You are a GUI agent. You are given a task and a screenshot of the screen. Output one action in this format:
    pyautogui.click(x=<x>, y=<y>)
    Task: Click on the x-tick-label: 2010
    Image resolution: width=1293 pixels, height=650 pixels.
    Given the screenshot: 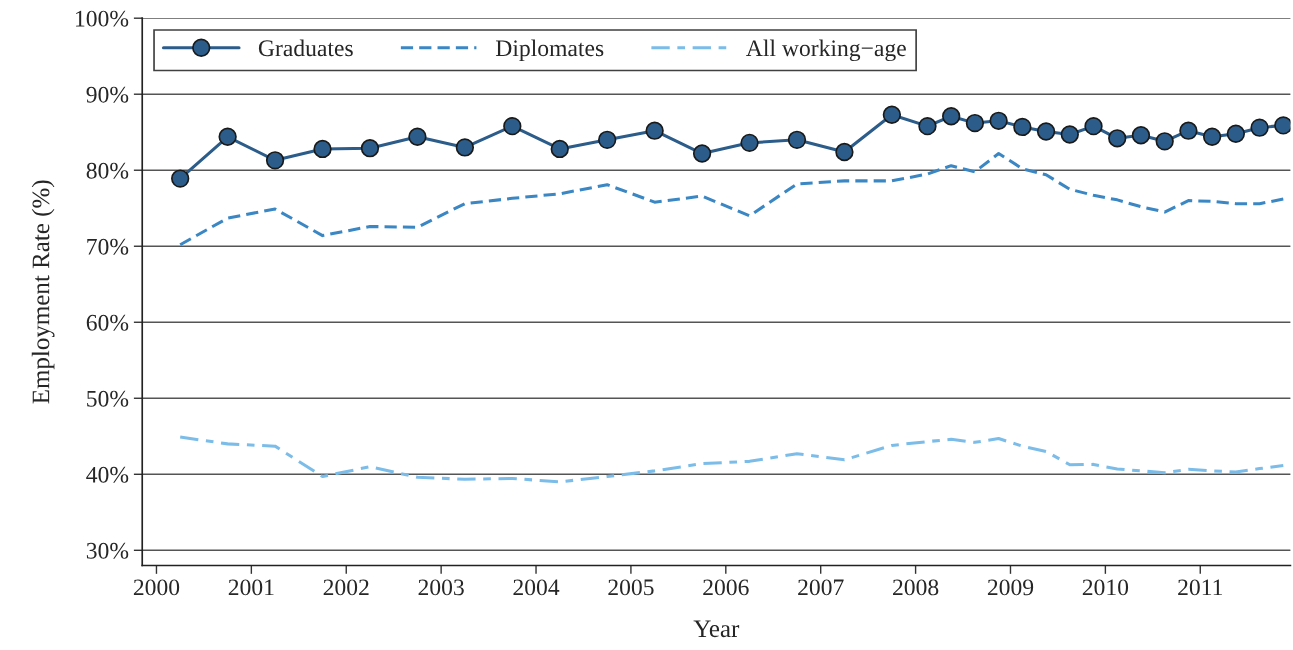 What is the action you would take?
    pyautogui.click(x=1105, y=587)
    